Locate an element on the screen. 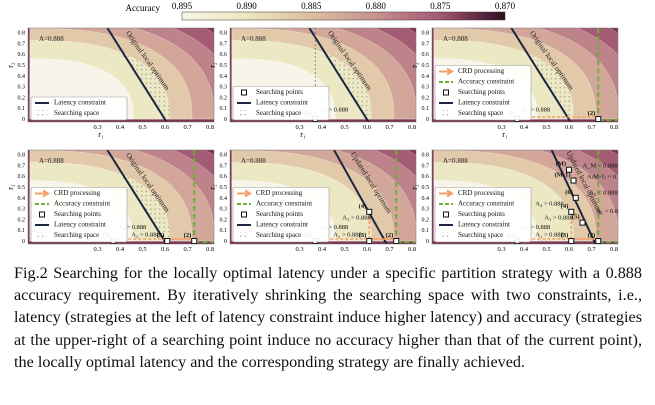  legend-box is located at coordinates (483, 93).